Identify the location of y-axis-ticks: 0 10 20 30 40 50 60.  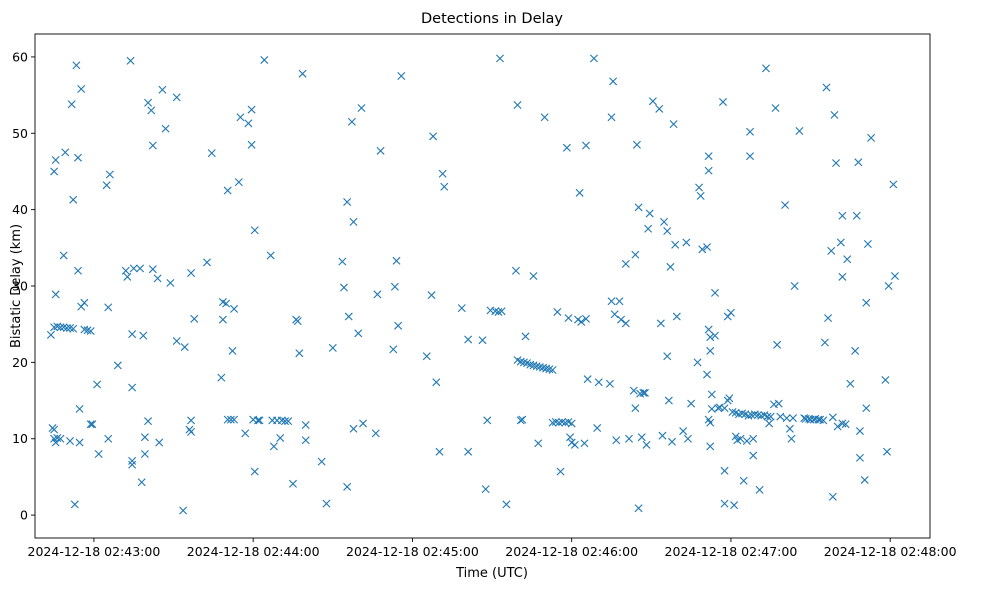
(23, 286).